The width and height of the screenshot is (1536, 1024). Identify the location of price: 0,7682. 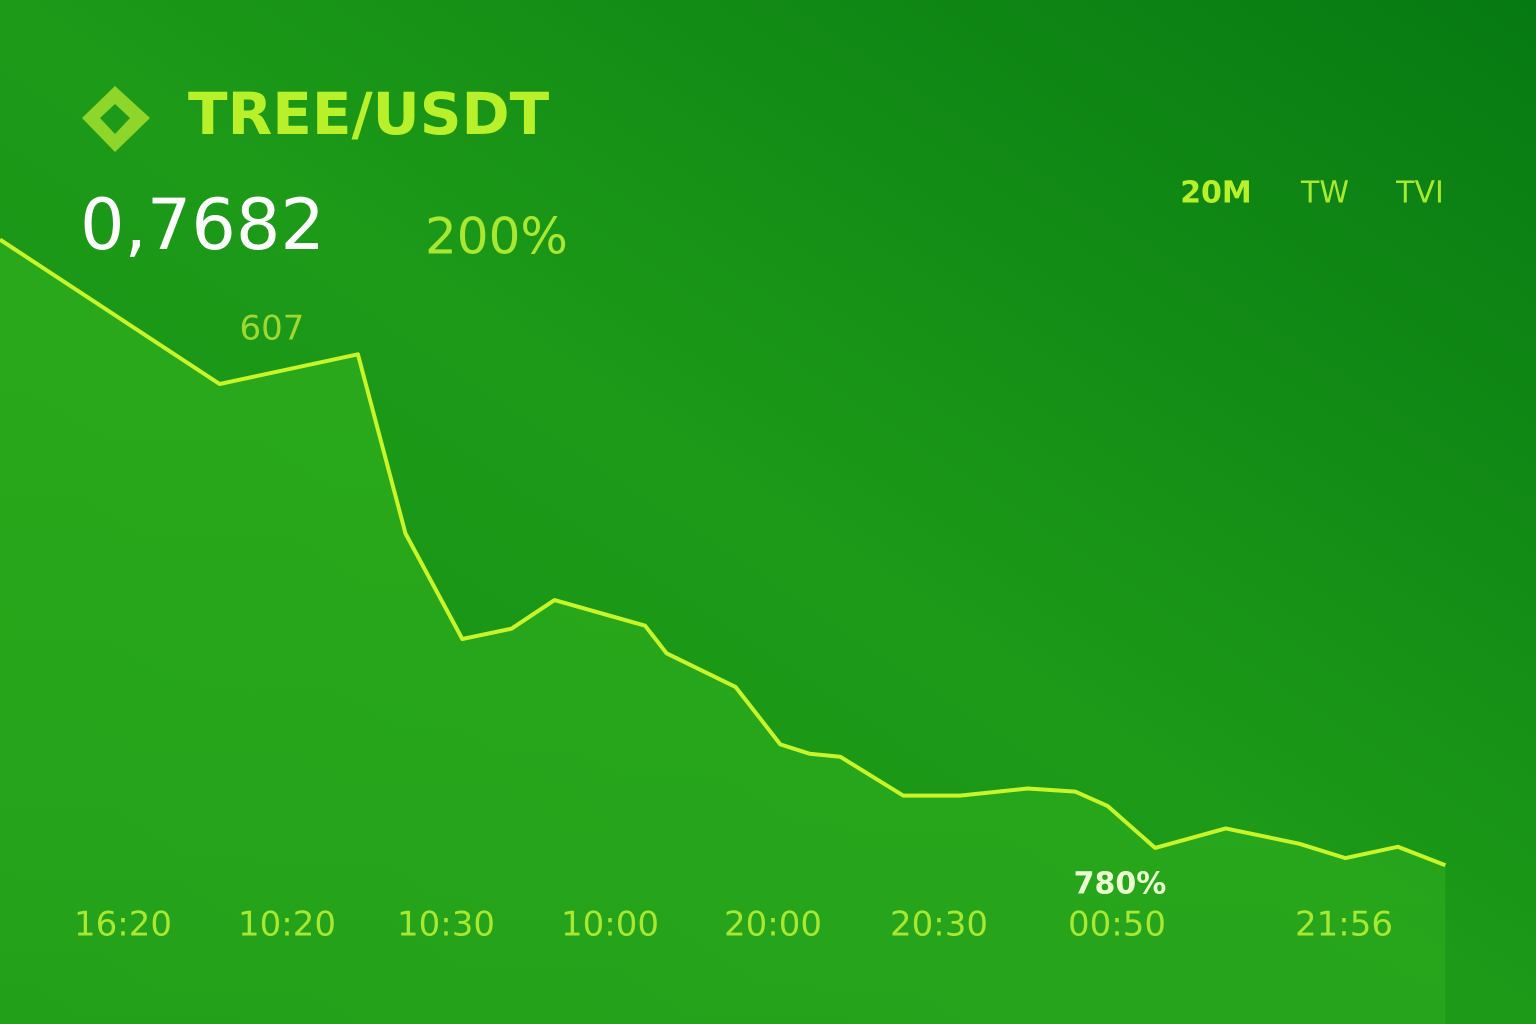
(202, 225).